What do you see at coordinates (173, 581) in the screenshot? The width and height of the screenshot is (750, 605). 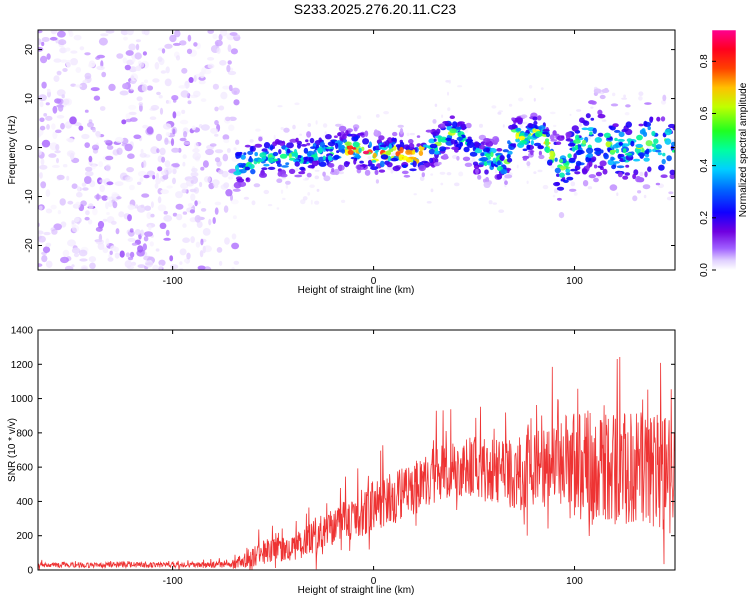 I see `x-tick-label: -100` at bounding box center [173, 581].